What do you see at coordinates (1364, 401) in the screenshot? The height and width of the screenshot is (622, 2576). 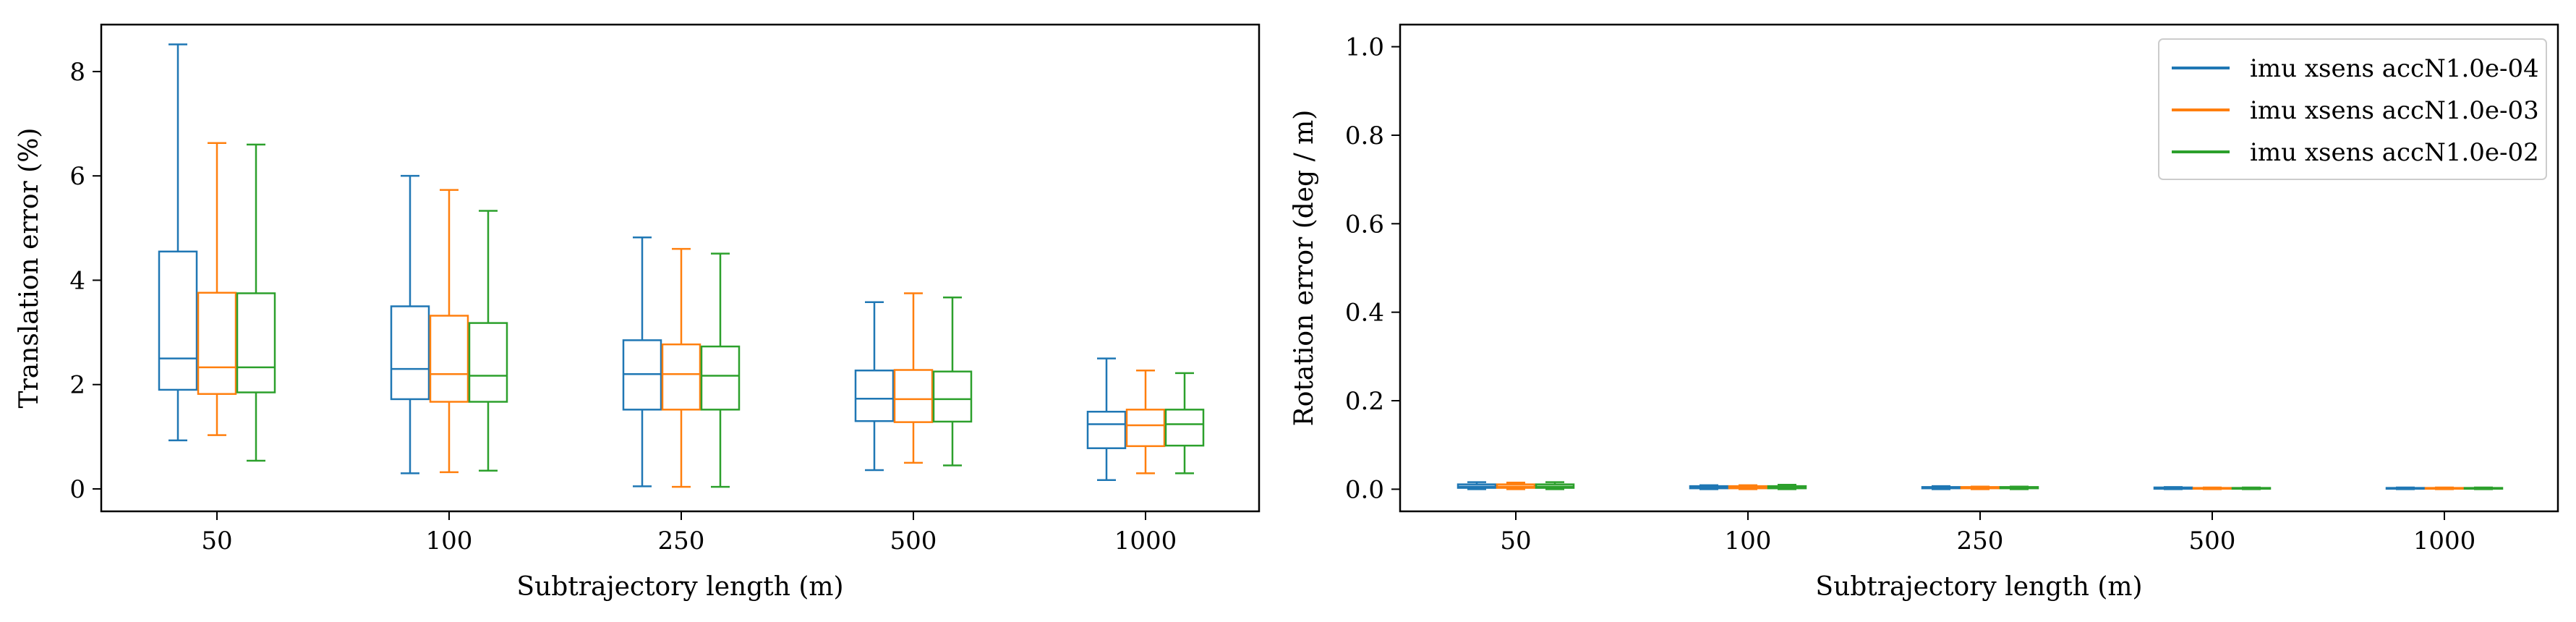 I see `y-tick-label: 0.2` at bounding box center [1364, 401].